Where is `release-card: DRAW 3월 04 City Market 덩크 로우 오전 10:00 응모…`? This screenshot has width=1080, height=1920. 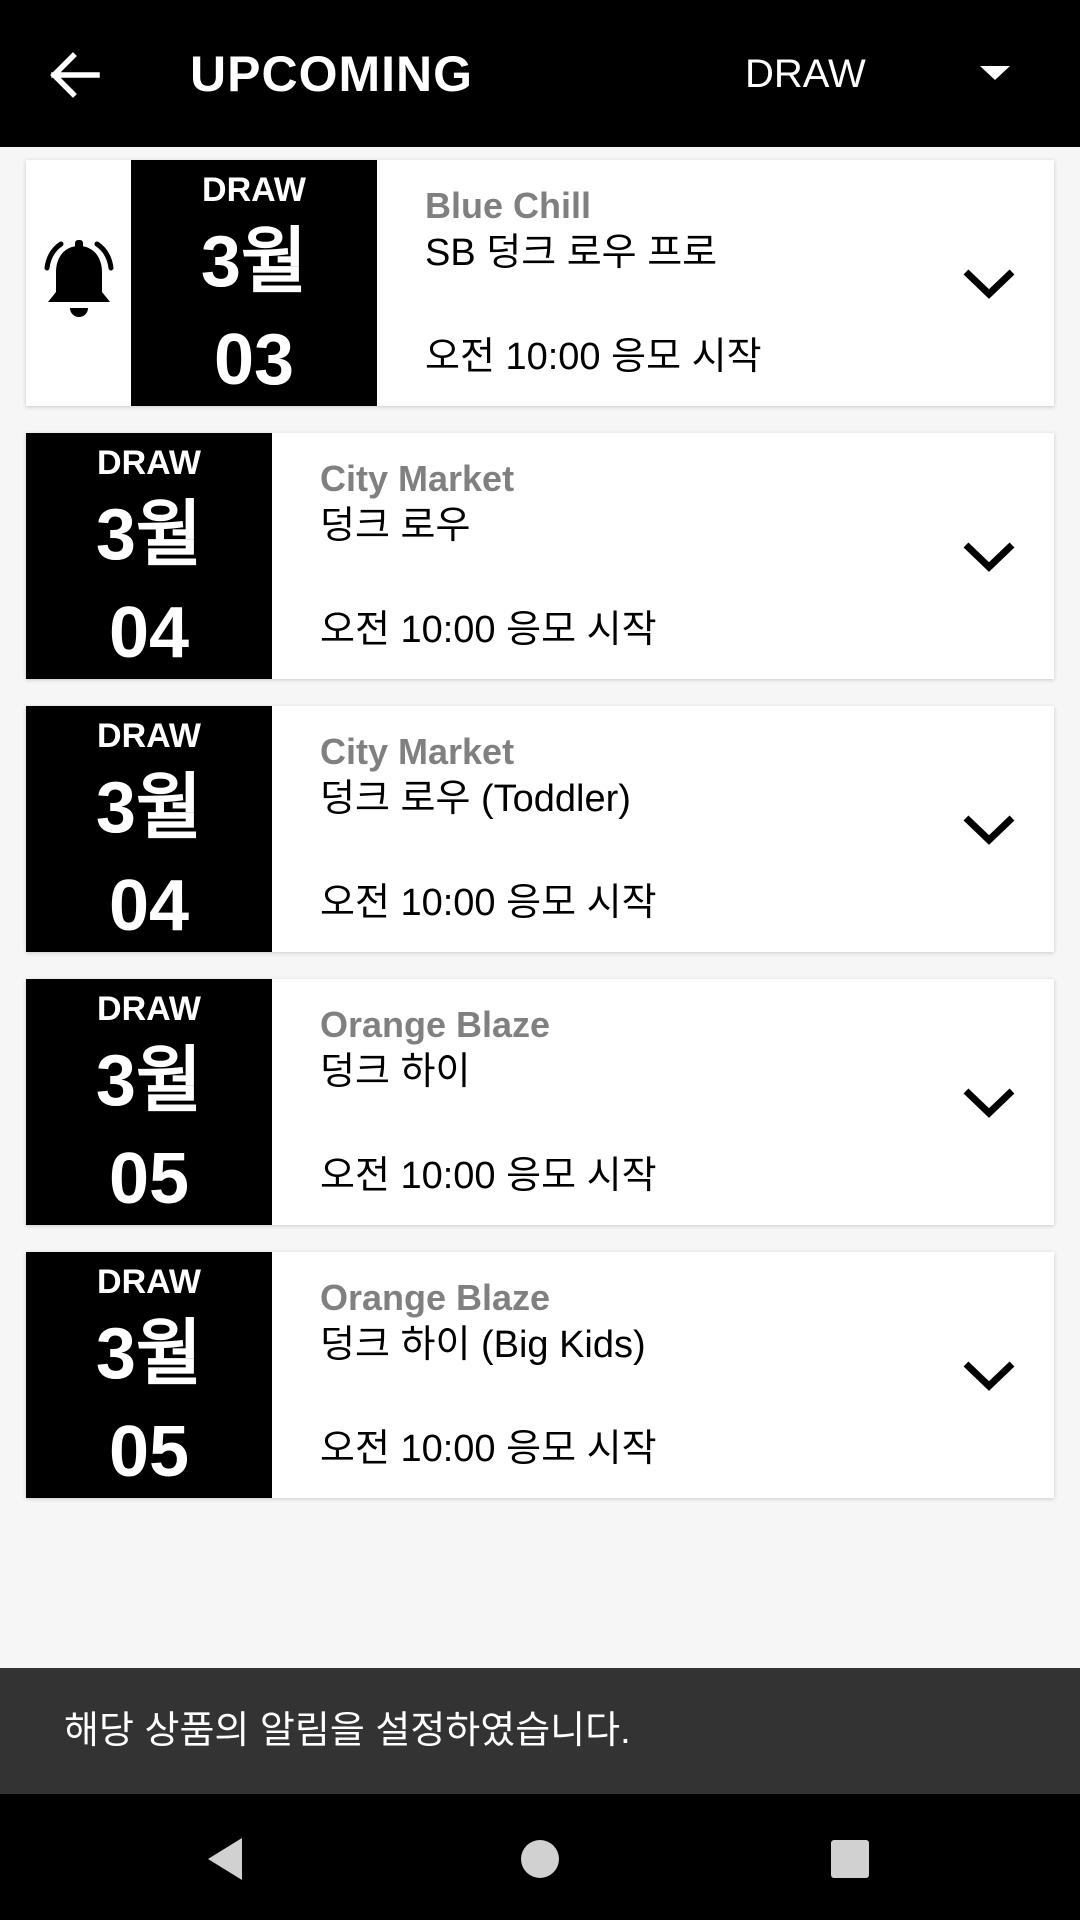
release-card: DRAW 3월 04 City Market 덩크 로우 오전 10:00 응모… is located at coordinates (540, 556).